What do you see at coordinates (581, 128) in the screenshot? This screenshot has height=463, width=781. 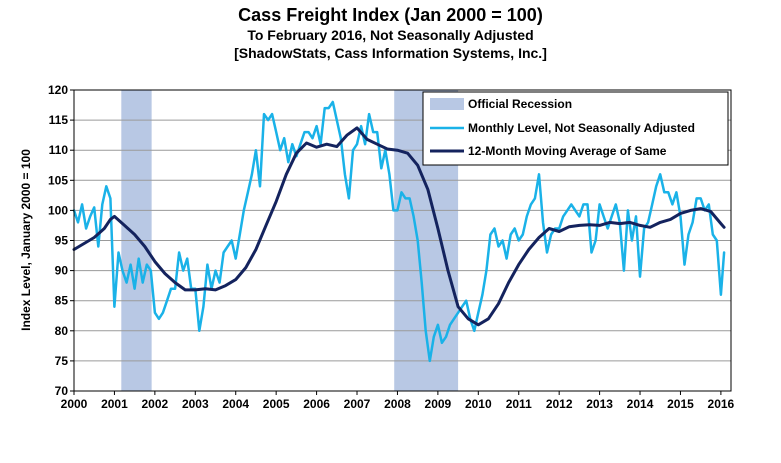 I see `legend-label-monthly: Monthly Level, Not Seasonally Adjusted` at bounding box center [581, 128].